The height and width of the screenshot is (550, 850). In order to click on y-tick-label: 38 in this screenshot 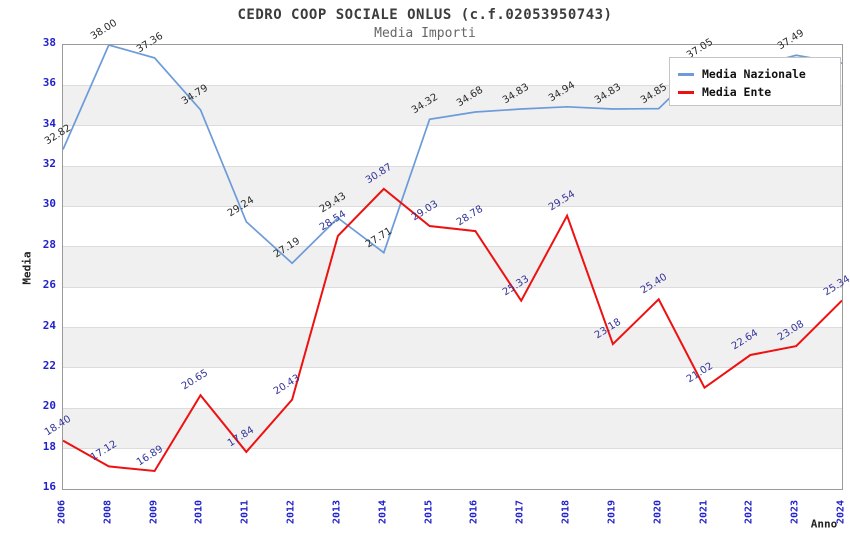, I will do `click(49, 42)`.